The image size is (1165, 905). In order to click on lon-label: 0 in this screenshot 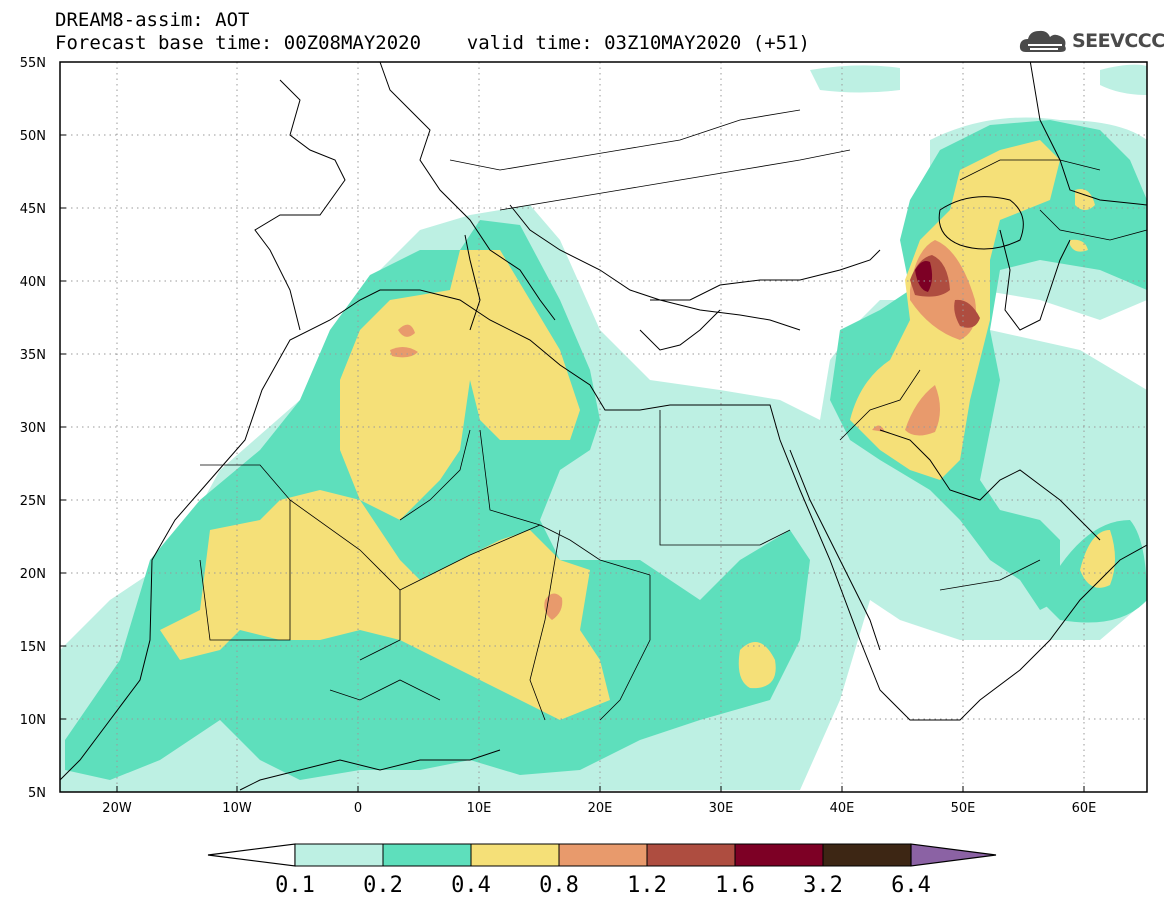, I will do `click(358, 808)`.